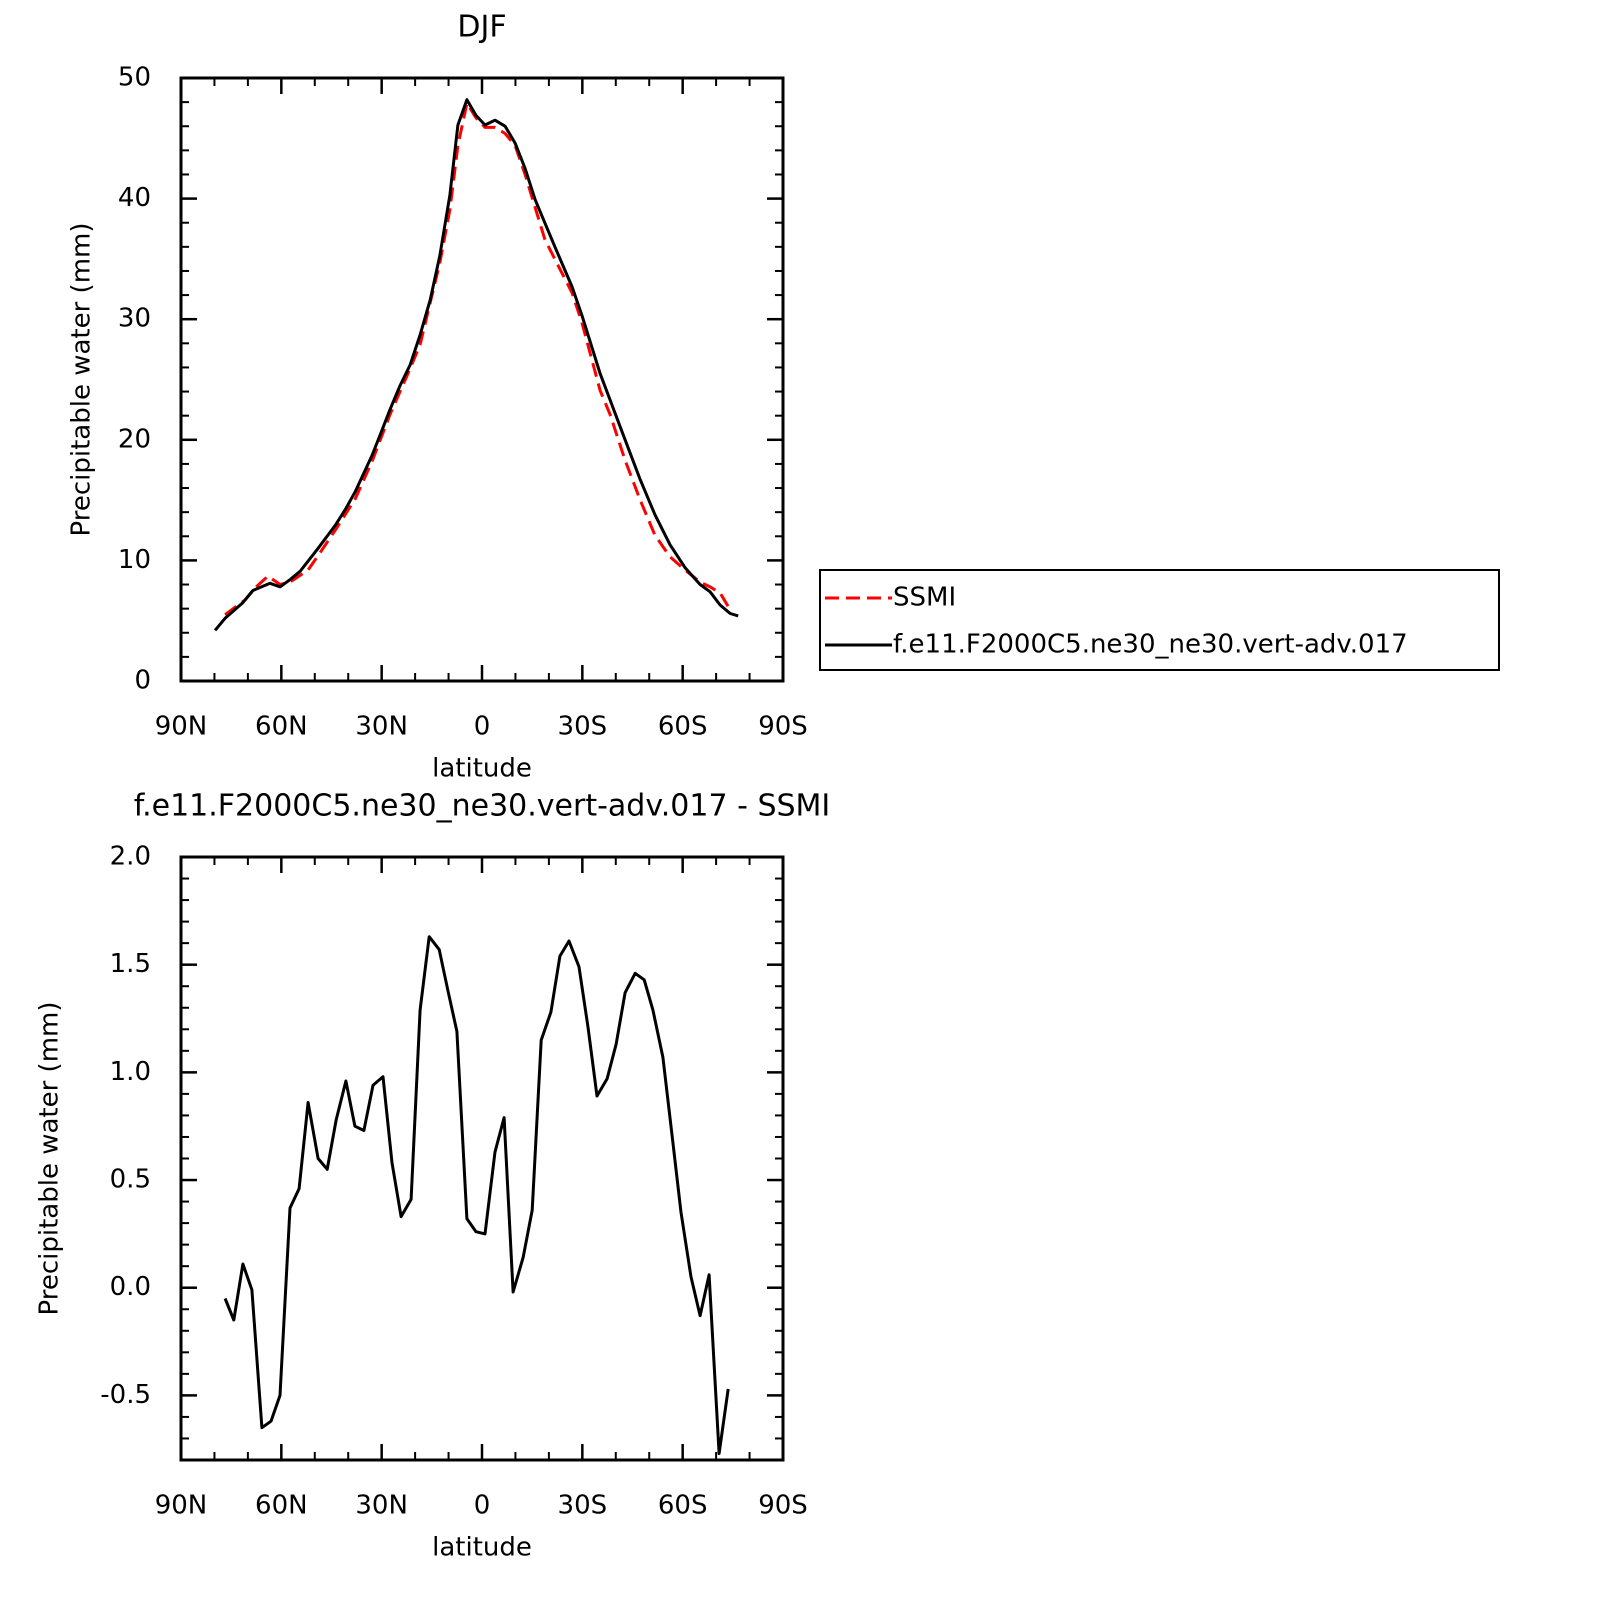  I want to click on legend-label: SSMI, so click(924, 598).